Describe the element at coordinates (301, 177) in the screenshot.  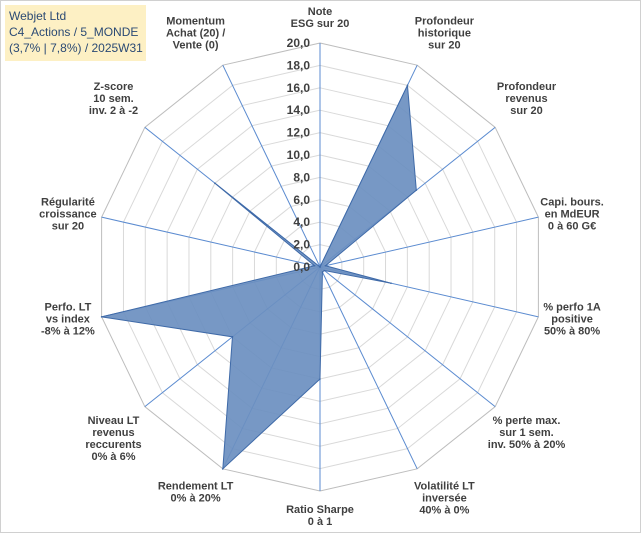
I see `tick-label-4: 8,0` at that location.